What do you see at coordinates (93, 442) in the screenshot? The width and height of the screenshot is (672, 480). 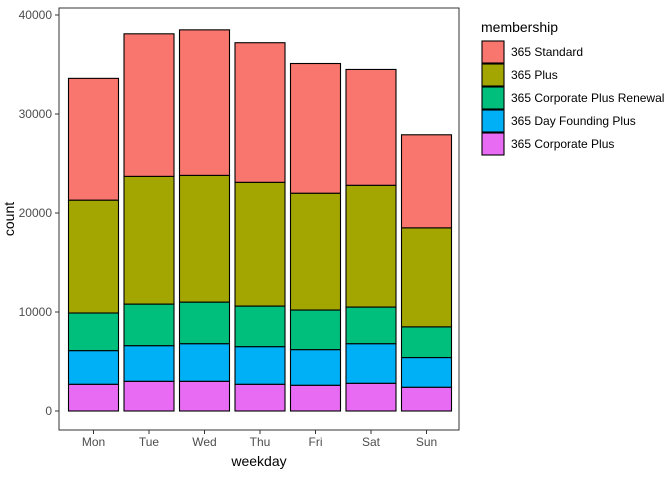 I see `x-tick-label: Mon` at bounding box center [93, 442].